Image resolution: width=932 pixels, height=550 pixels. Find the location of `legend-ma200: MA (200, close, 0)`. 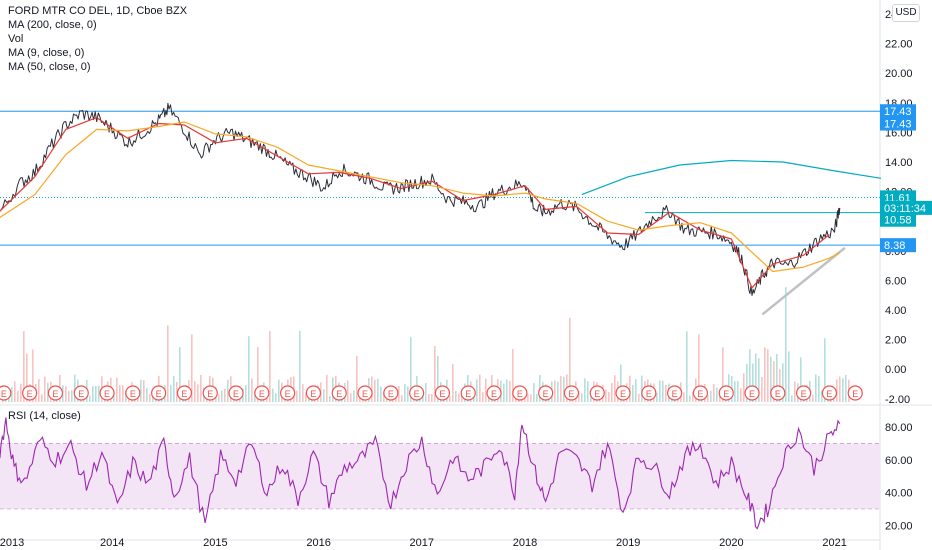

legend-ma200: MA (200, close, 0) is located at coordinates (52, 25).